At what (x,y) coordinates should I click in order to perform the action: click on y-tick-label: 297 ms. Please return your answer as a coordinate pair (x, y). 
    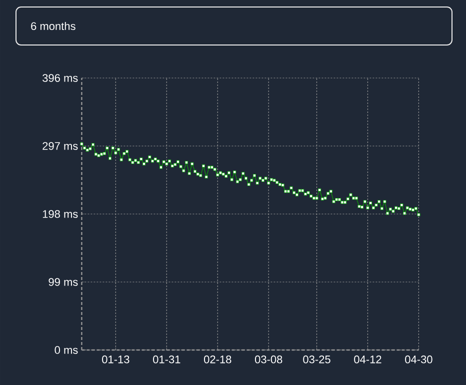
    Looking at the image, I should click on (60, 146).